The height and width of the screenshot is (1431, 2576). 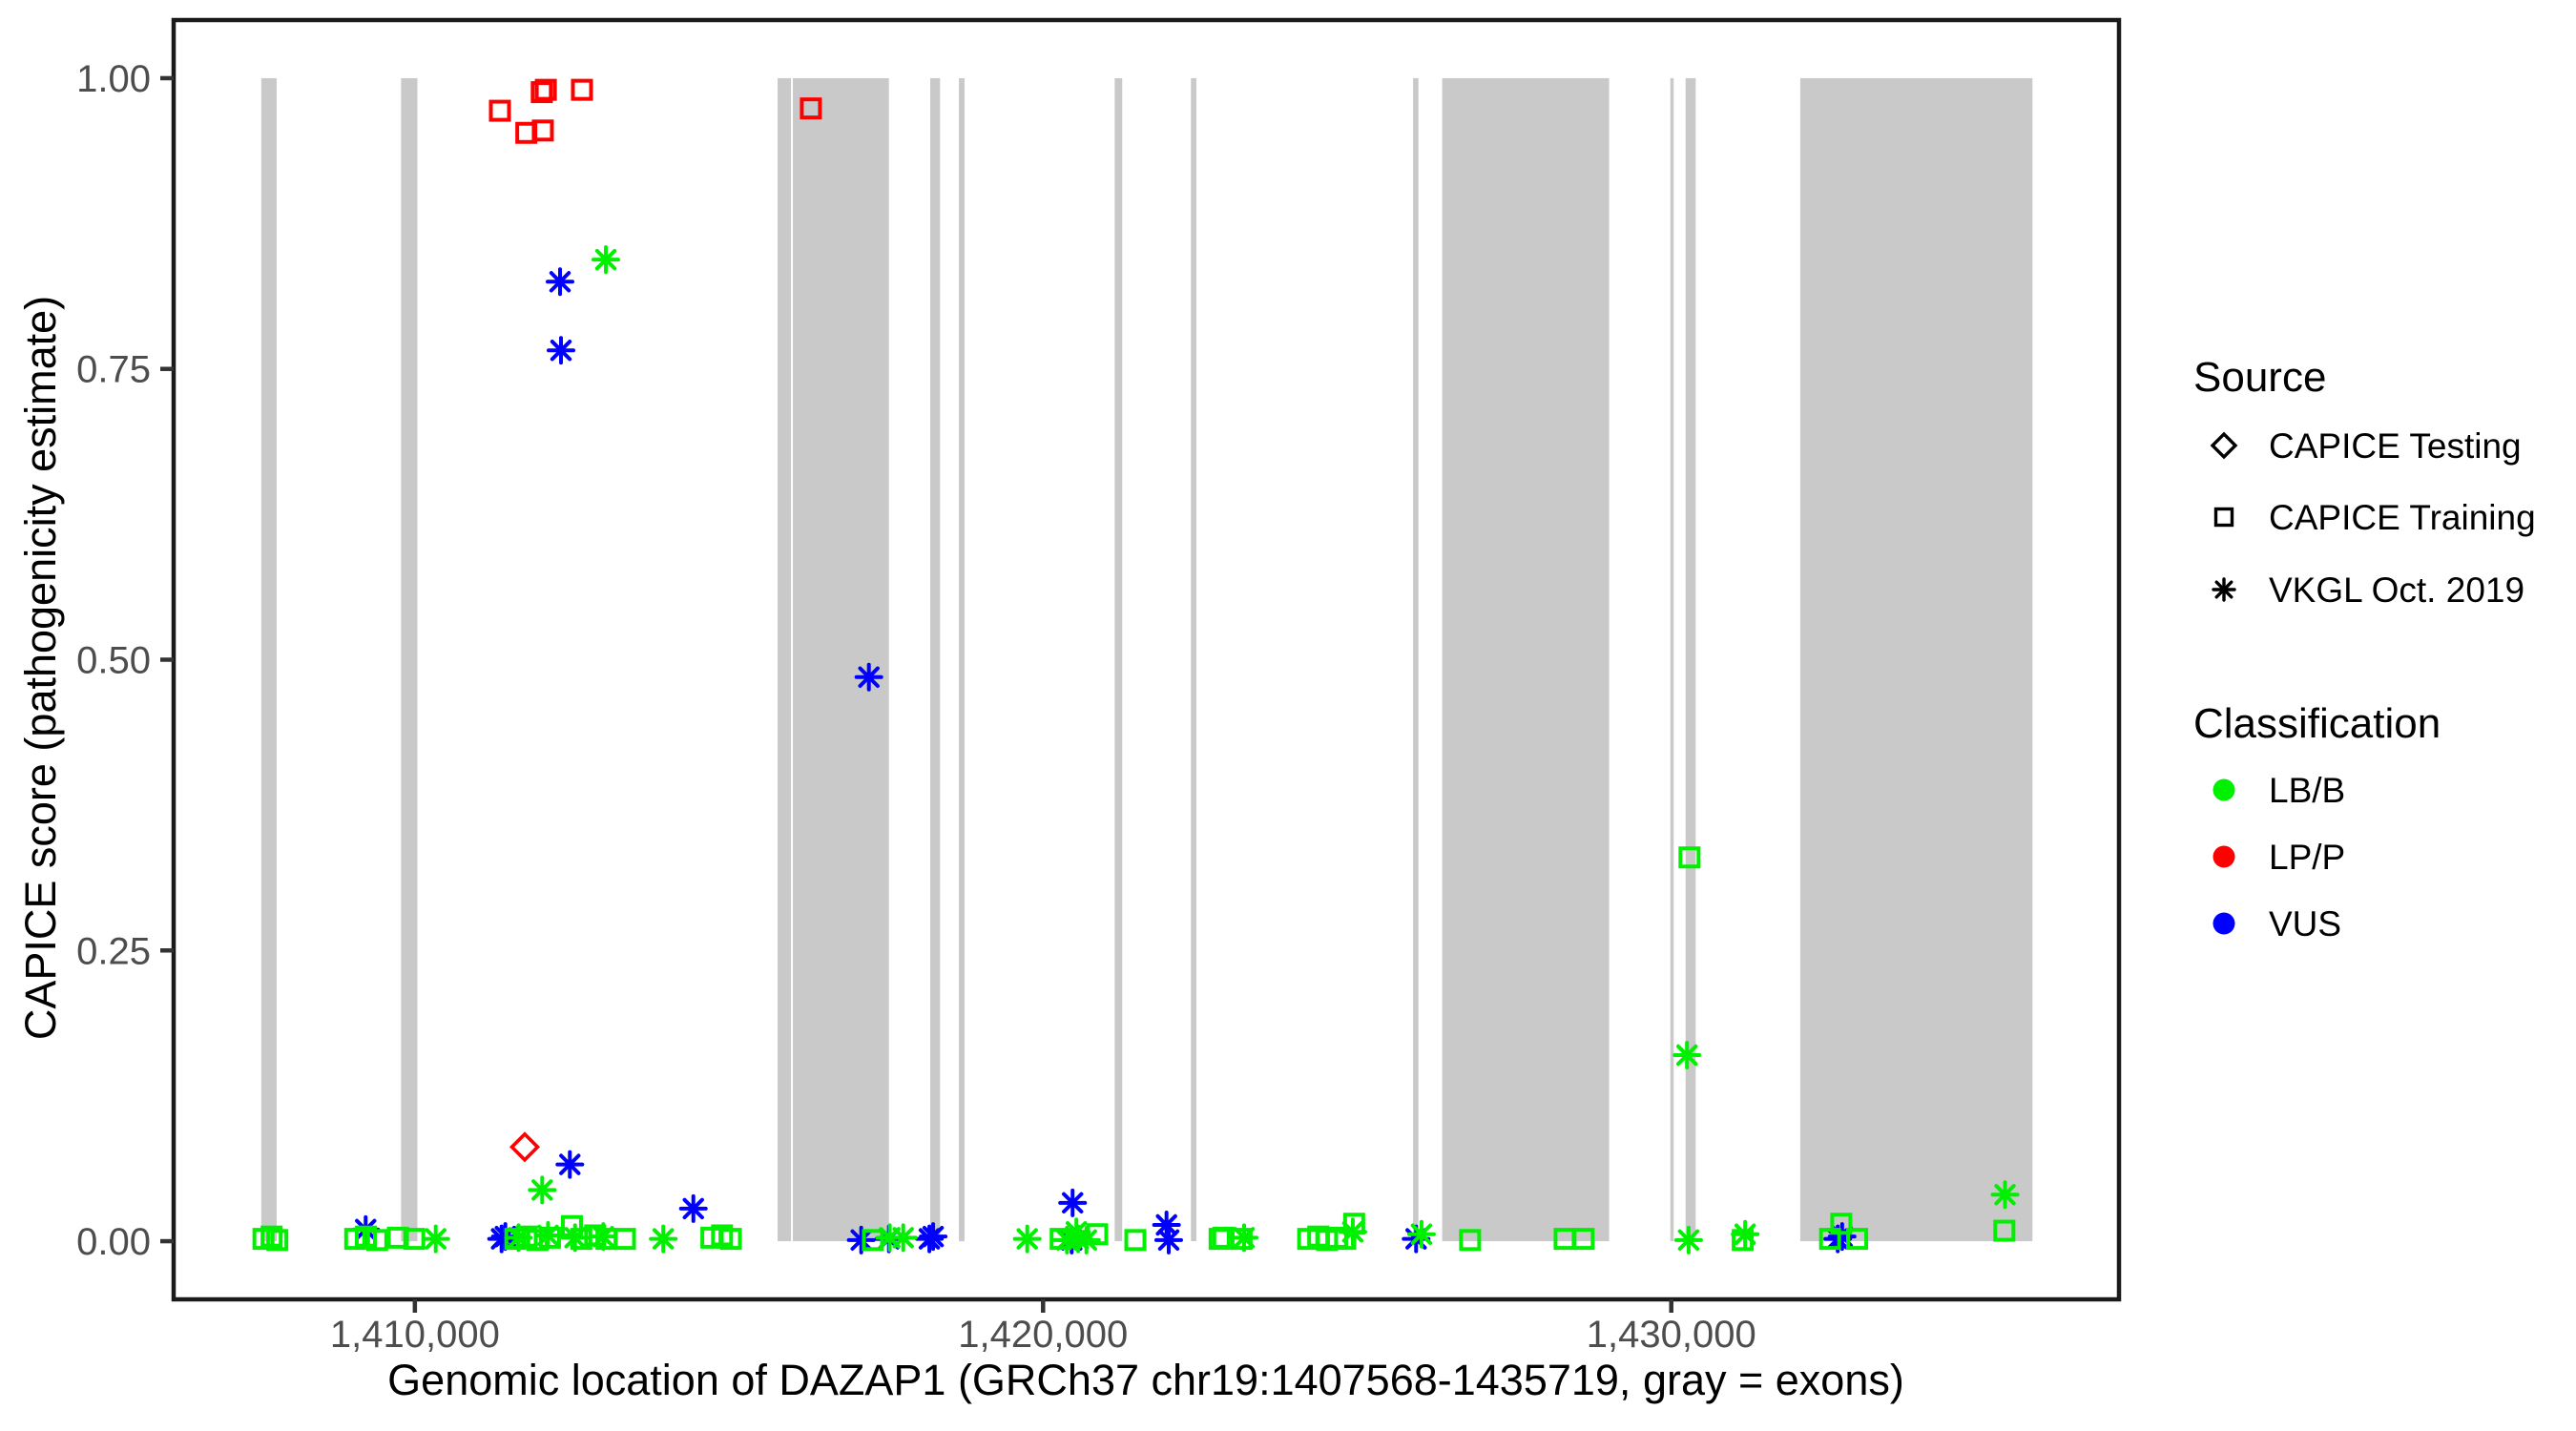 I want to click on point-diamond, so click(x=525, y=1147).